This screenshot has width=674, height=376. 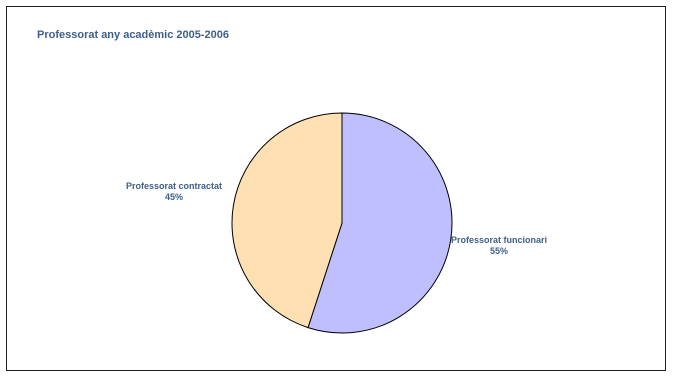 What do you see at coordinates (499, 240) in the screenshot?
I see `slice-label-name: Professorat funcionari` at bounding box center [499, 240].